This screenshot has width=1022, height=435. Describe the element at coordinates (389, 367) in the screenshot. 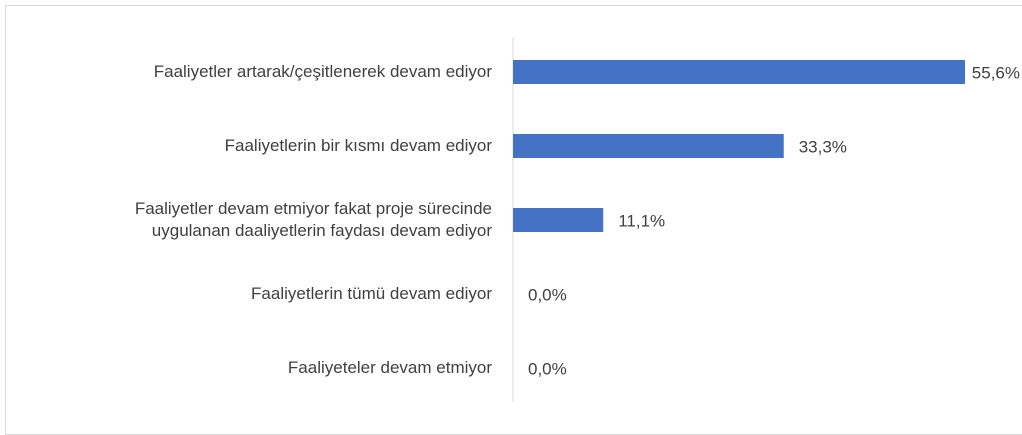

I see `category-label: Faaliyeteler devam etmiyor` at that location.